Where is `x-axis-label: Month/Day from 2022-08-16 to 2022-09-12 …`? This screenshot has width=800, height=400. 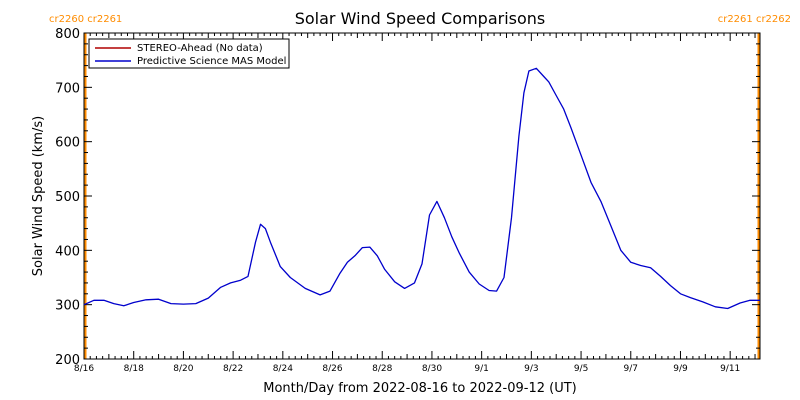 x-axis-label: Month/Day from 2022-08-16 to 2022-09-12 … is located at coordinates (419, 388).